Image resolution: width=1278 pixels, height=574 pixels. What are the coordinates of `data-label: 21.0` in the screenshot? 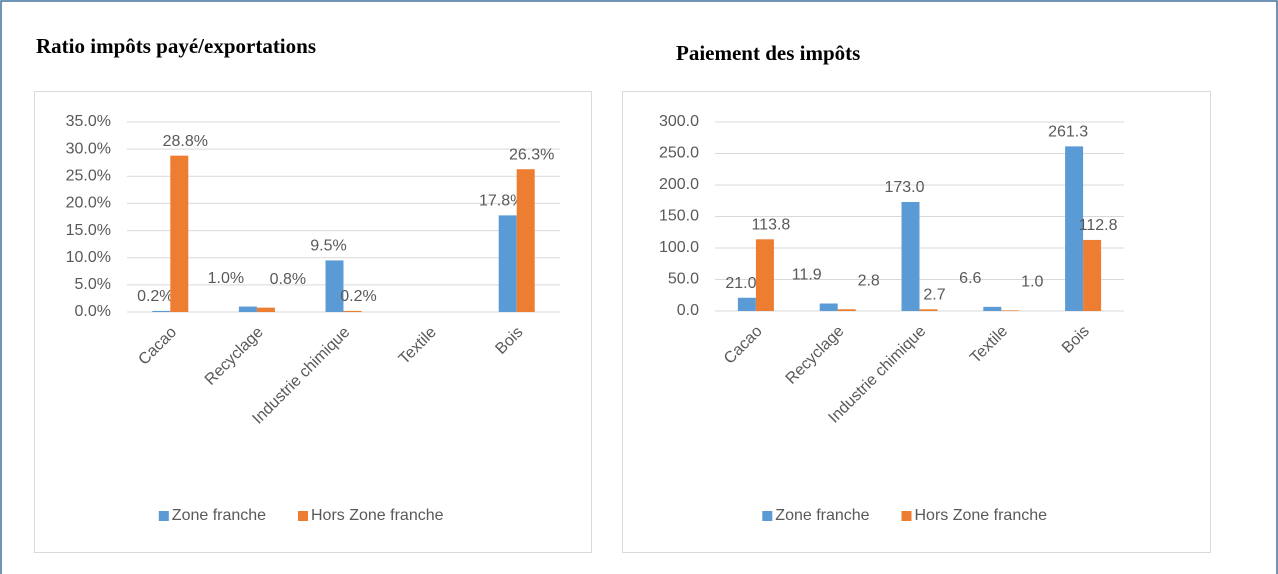 It's located at (740, 283).